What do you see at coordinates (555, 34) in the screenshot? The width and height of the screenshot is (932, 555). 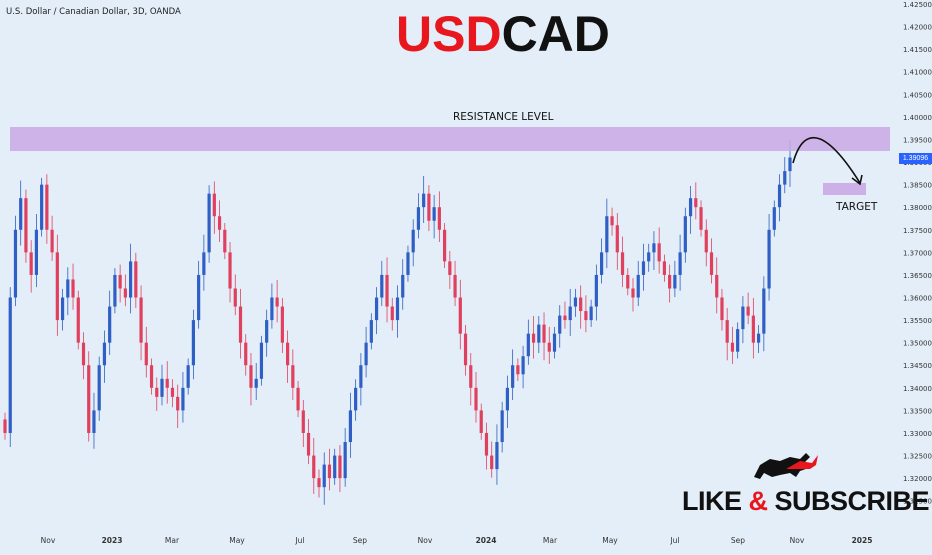 I see `title-quote-currency: CAD` at bounding box center [555, 34].